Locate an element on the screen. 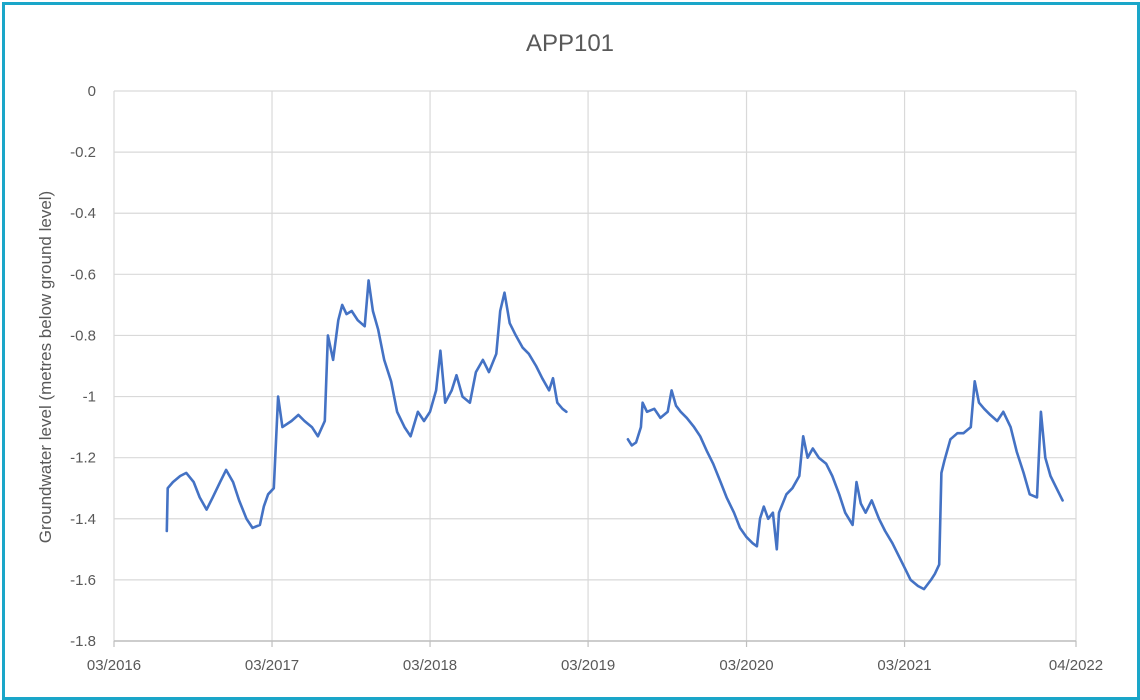 Image resolution: width=1140 pixels, height=700 pixels. x-tick-label: 03/2020 is located at coordinates (746, 665).